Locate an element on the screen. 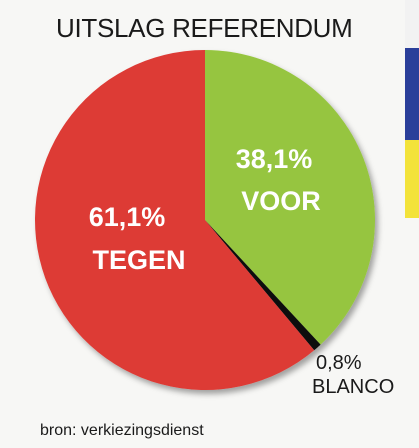 This screenshot has width=419, height=448. blanco-value-label: 0,8% is located at coordinates (339, 363).